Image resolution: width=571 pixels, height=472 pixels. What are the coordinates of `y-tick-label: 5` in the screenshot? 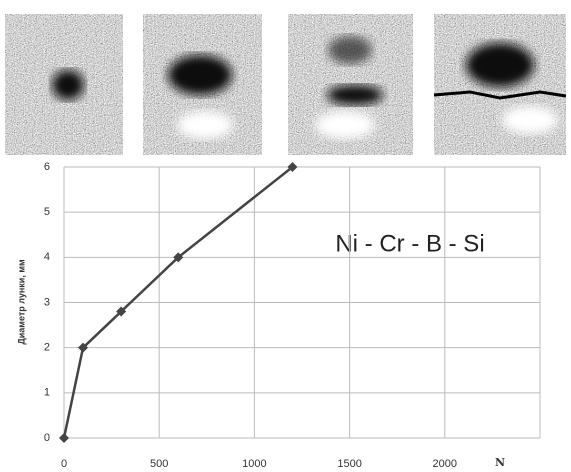 It's located at (47, 212).